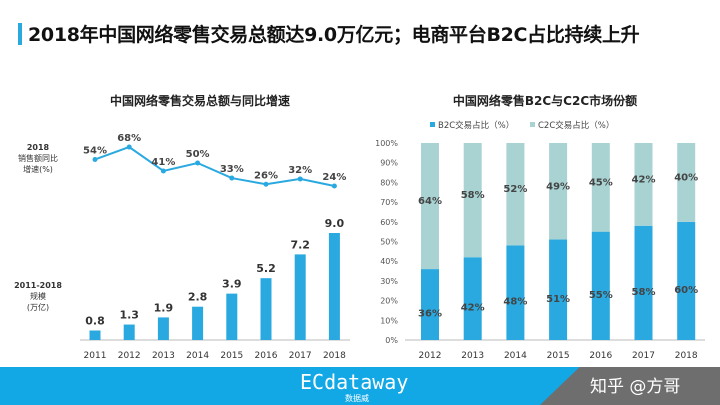 The image size is (720, 405). I want to click on c2c-label: 49%, so click(558, 186).